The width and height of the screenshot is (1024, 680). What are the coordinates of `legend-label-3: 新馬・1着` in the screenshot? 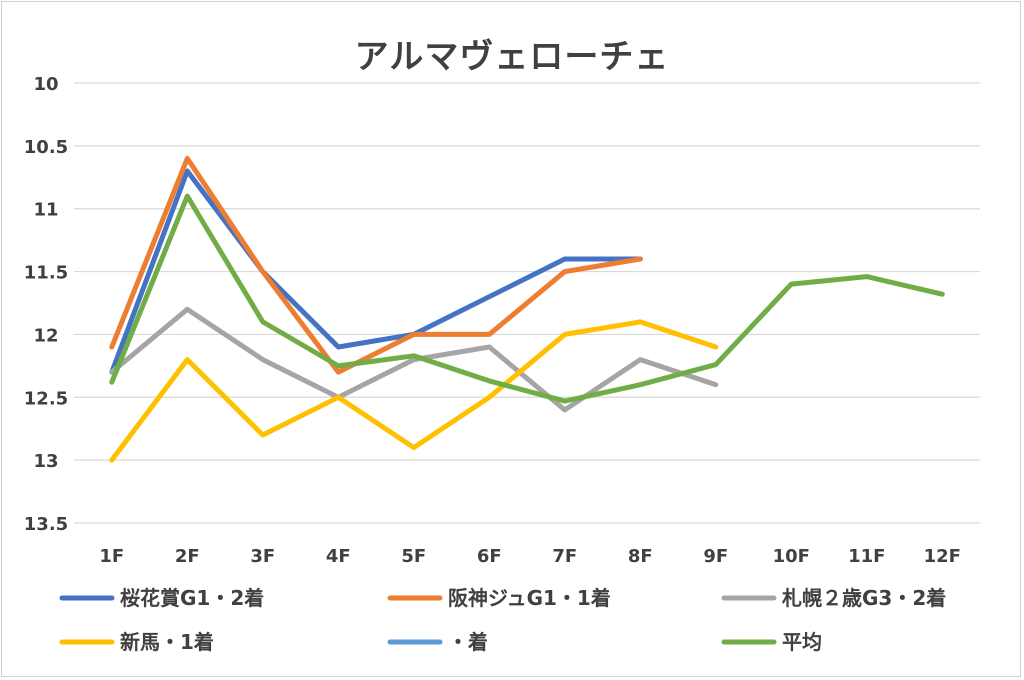 It's located at (167, 642).